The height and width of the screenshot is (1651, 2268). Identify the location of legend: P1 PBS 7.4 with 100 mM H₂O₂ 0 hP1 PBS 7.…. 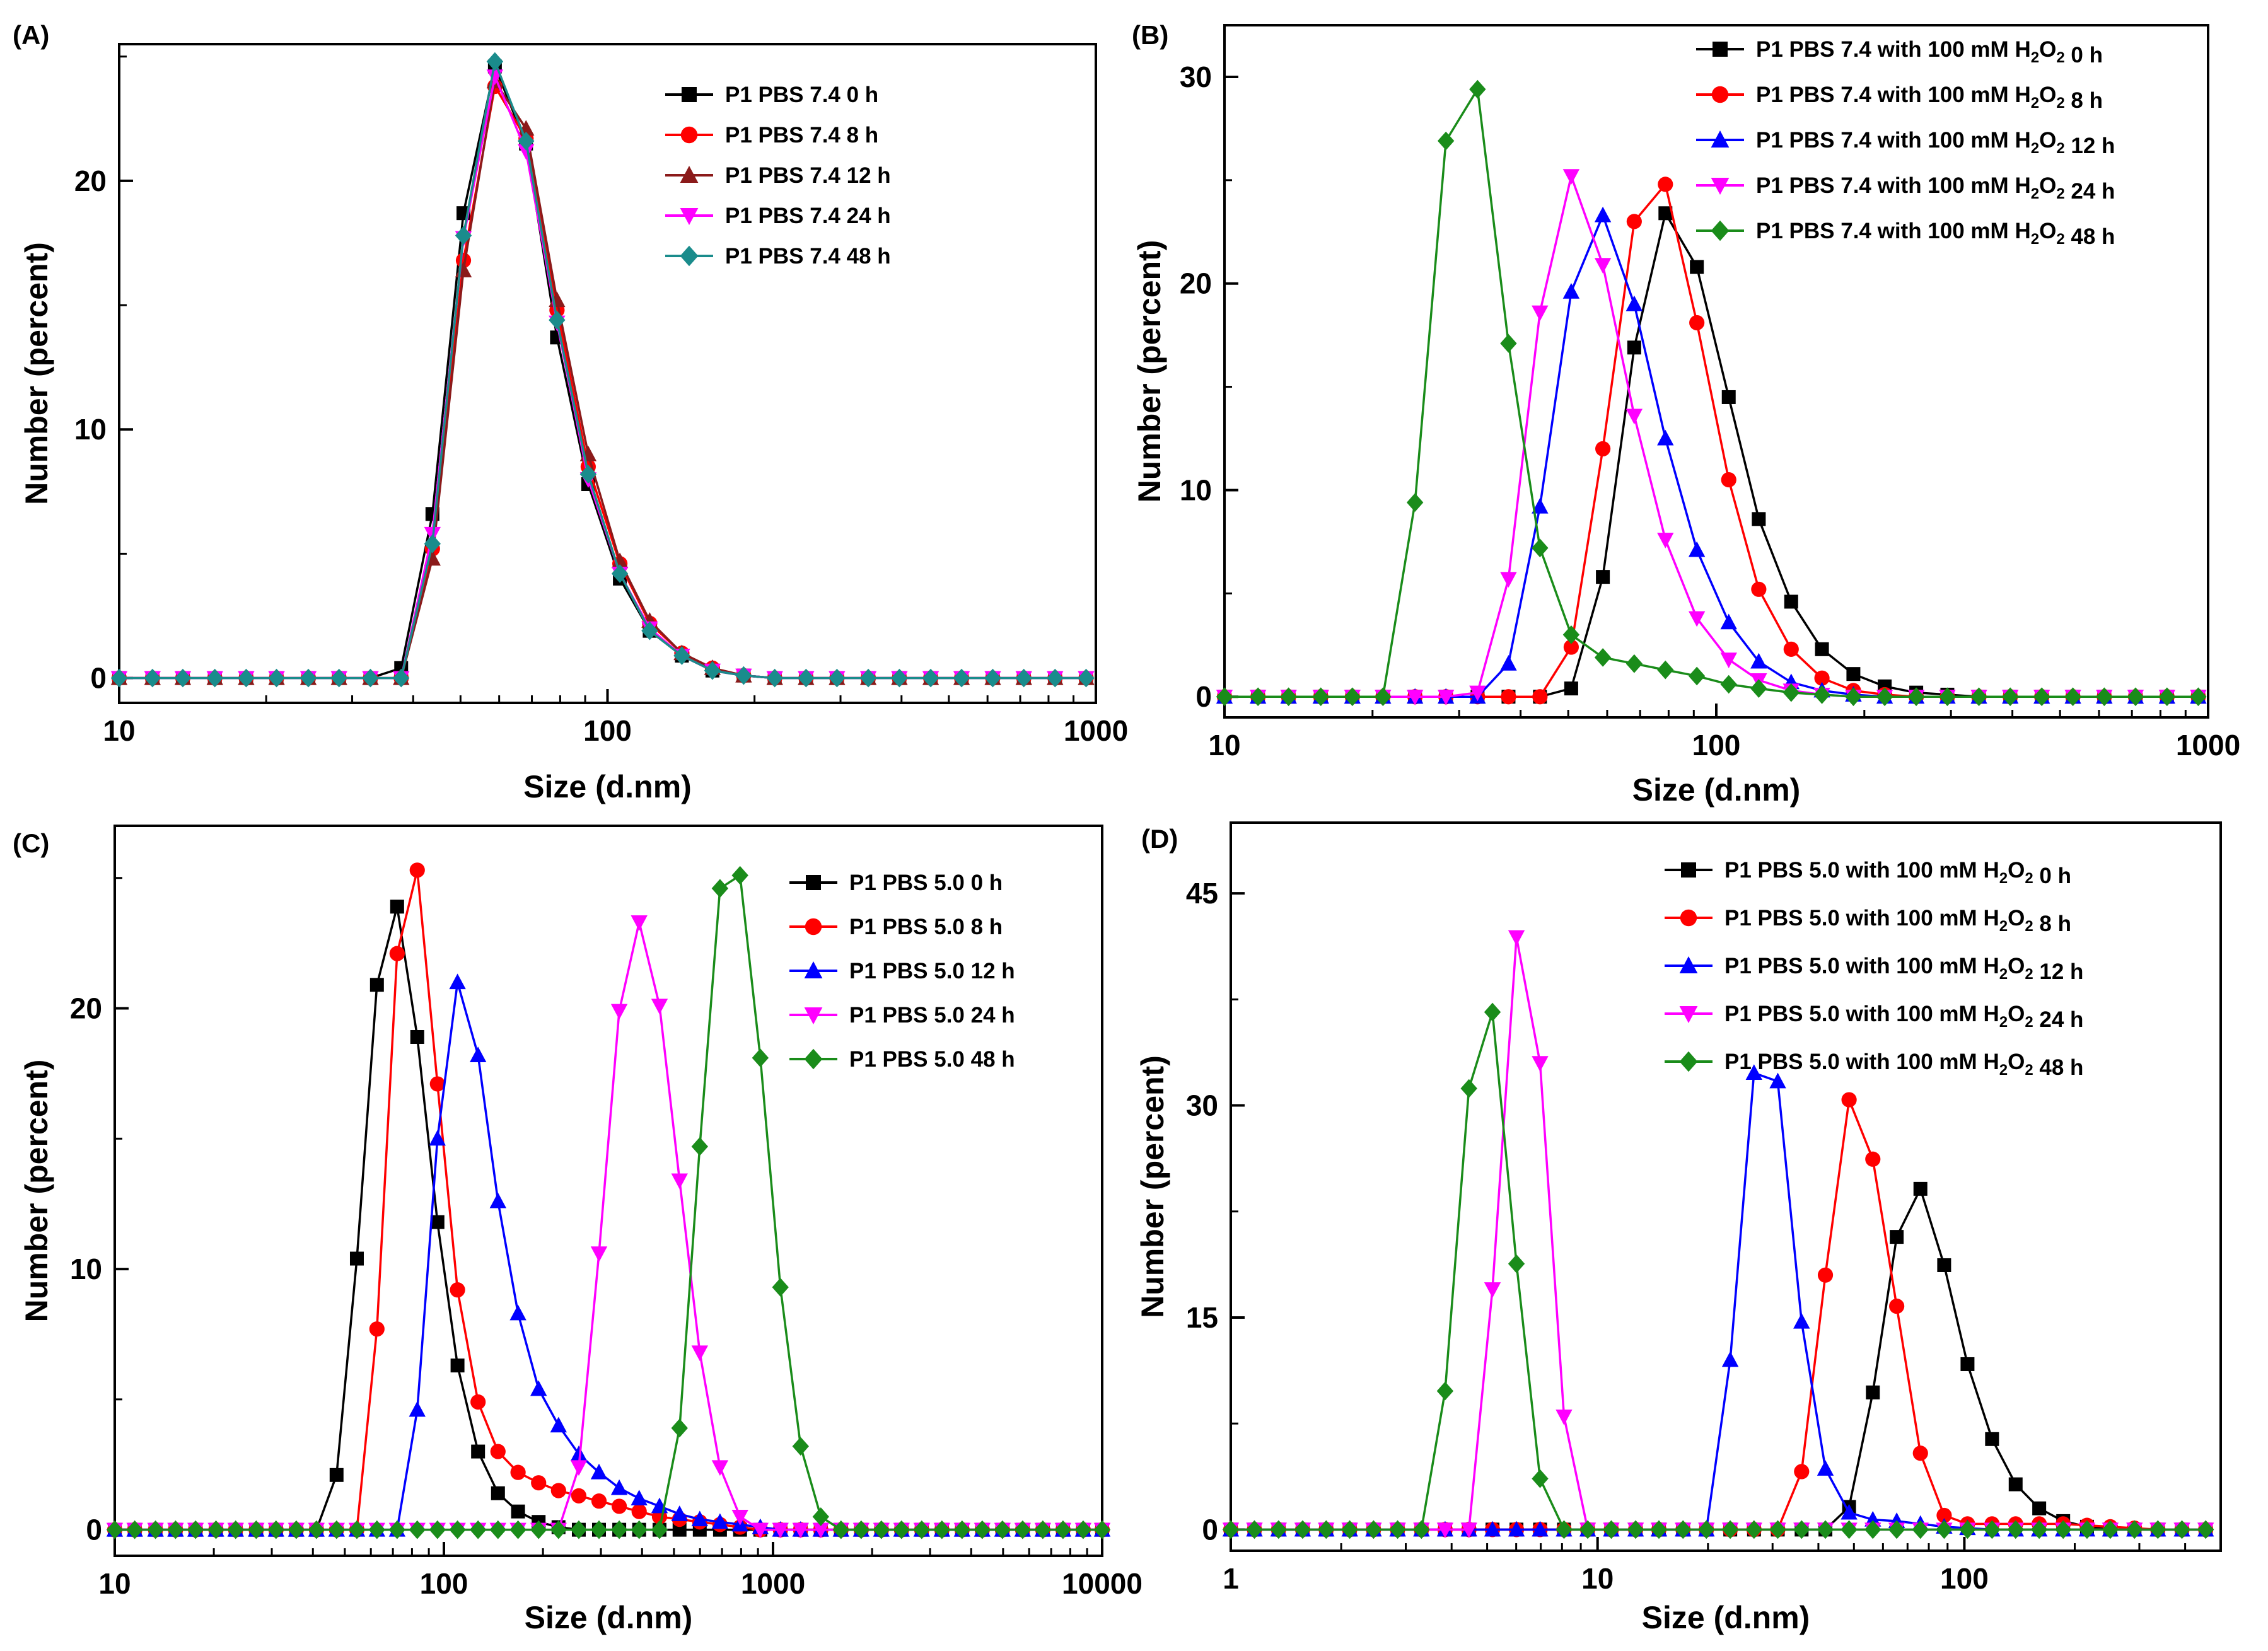
(1906, 143).